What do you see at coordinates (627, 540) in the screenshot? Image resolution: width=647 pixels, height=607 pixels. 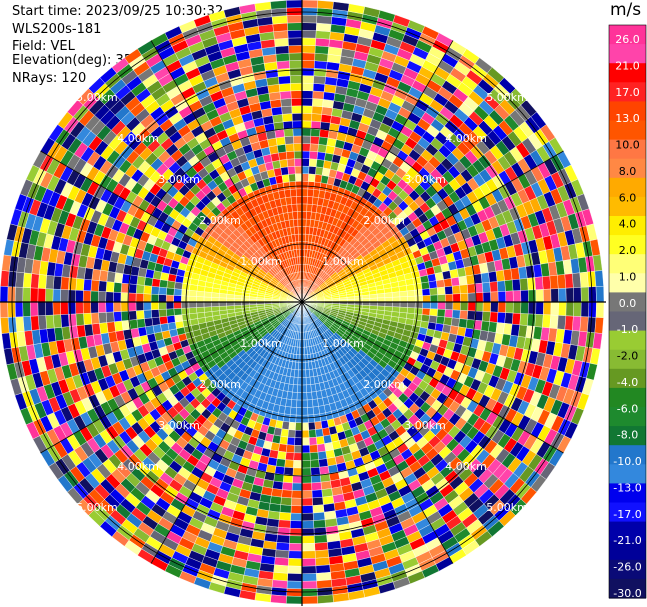 I see `colorbar-tick-label: -21.0` at bounding box center [627, 540].